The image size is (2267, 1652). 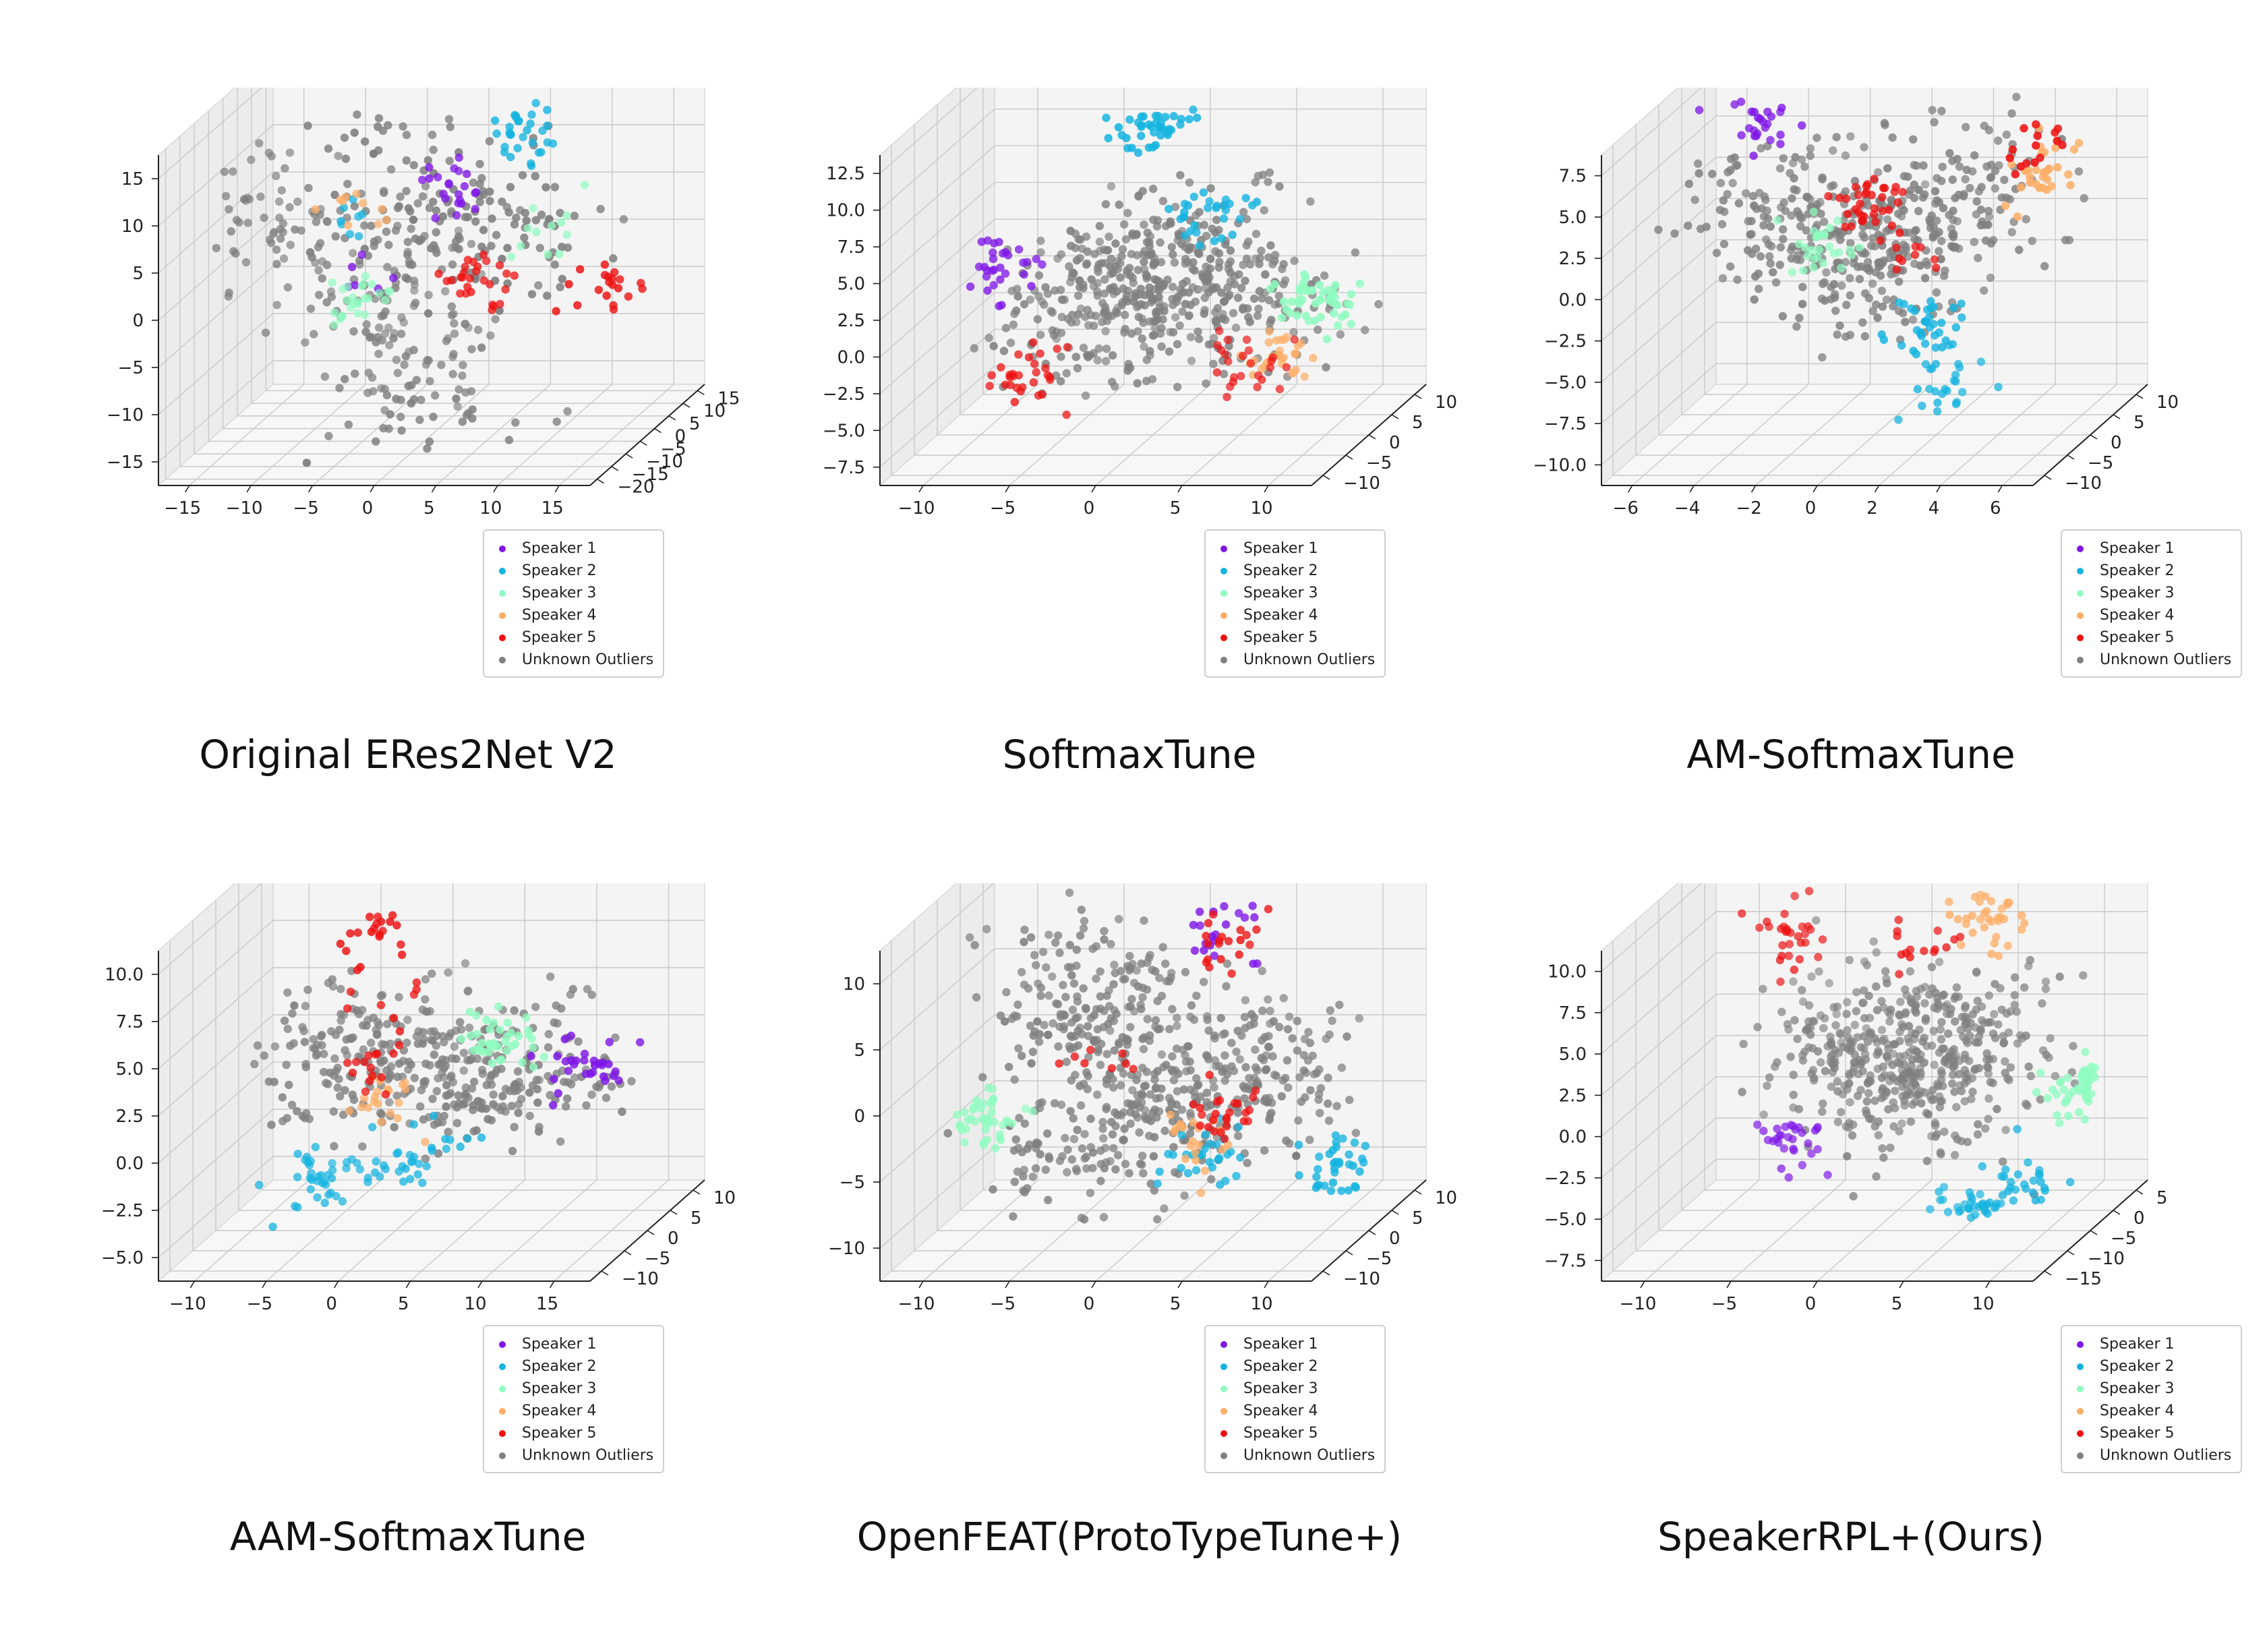 What do you see at coordinates (1749, 508) in the screenshot?
I see `x-tick-label: −2` at bounding box center [1749, 508].